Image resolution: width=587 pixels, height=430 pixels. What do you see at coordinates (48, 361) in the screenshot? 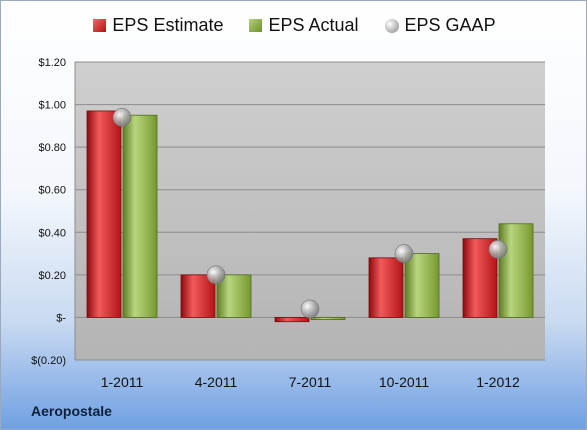
I see `y-tick-label: $(0.20)` at bounding box center [48, 361].